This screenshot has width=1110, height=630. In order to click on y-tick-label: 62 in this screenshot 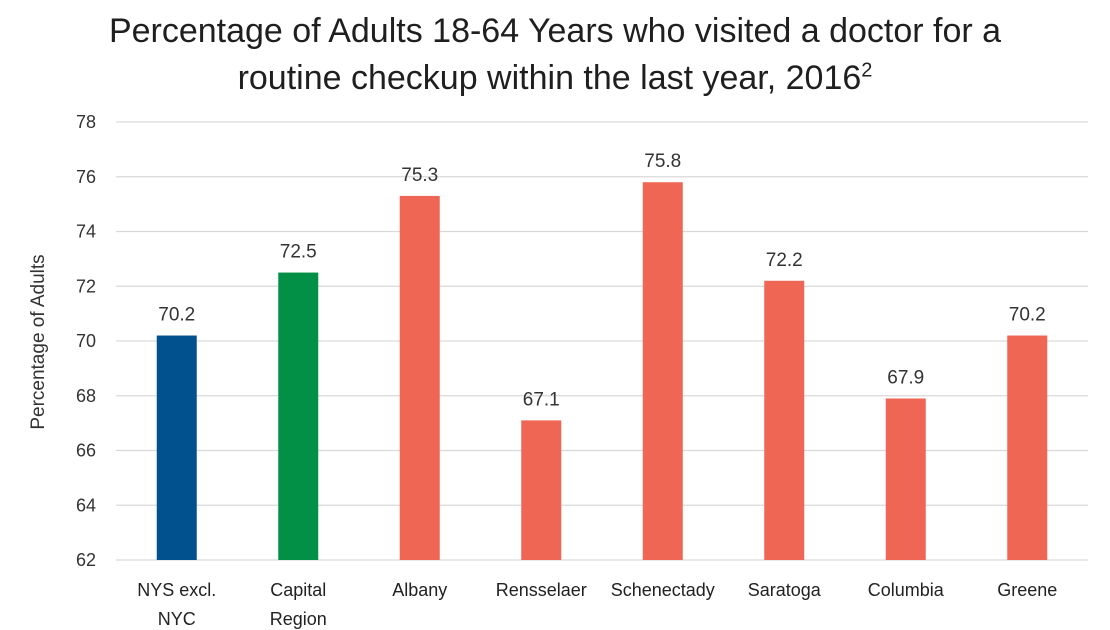, I will do `click(86, 560)`.